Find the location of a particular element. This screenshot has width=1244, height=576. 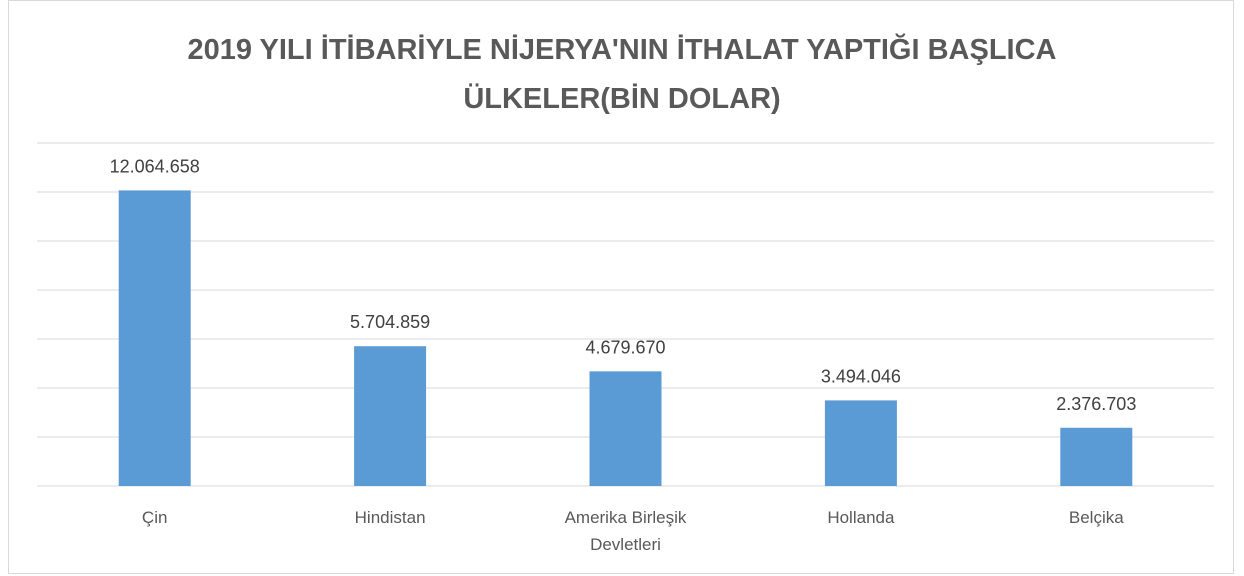

data-label: 12.064.658 is located at coordinates (155, 166).